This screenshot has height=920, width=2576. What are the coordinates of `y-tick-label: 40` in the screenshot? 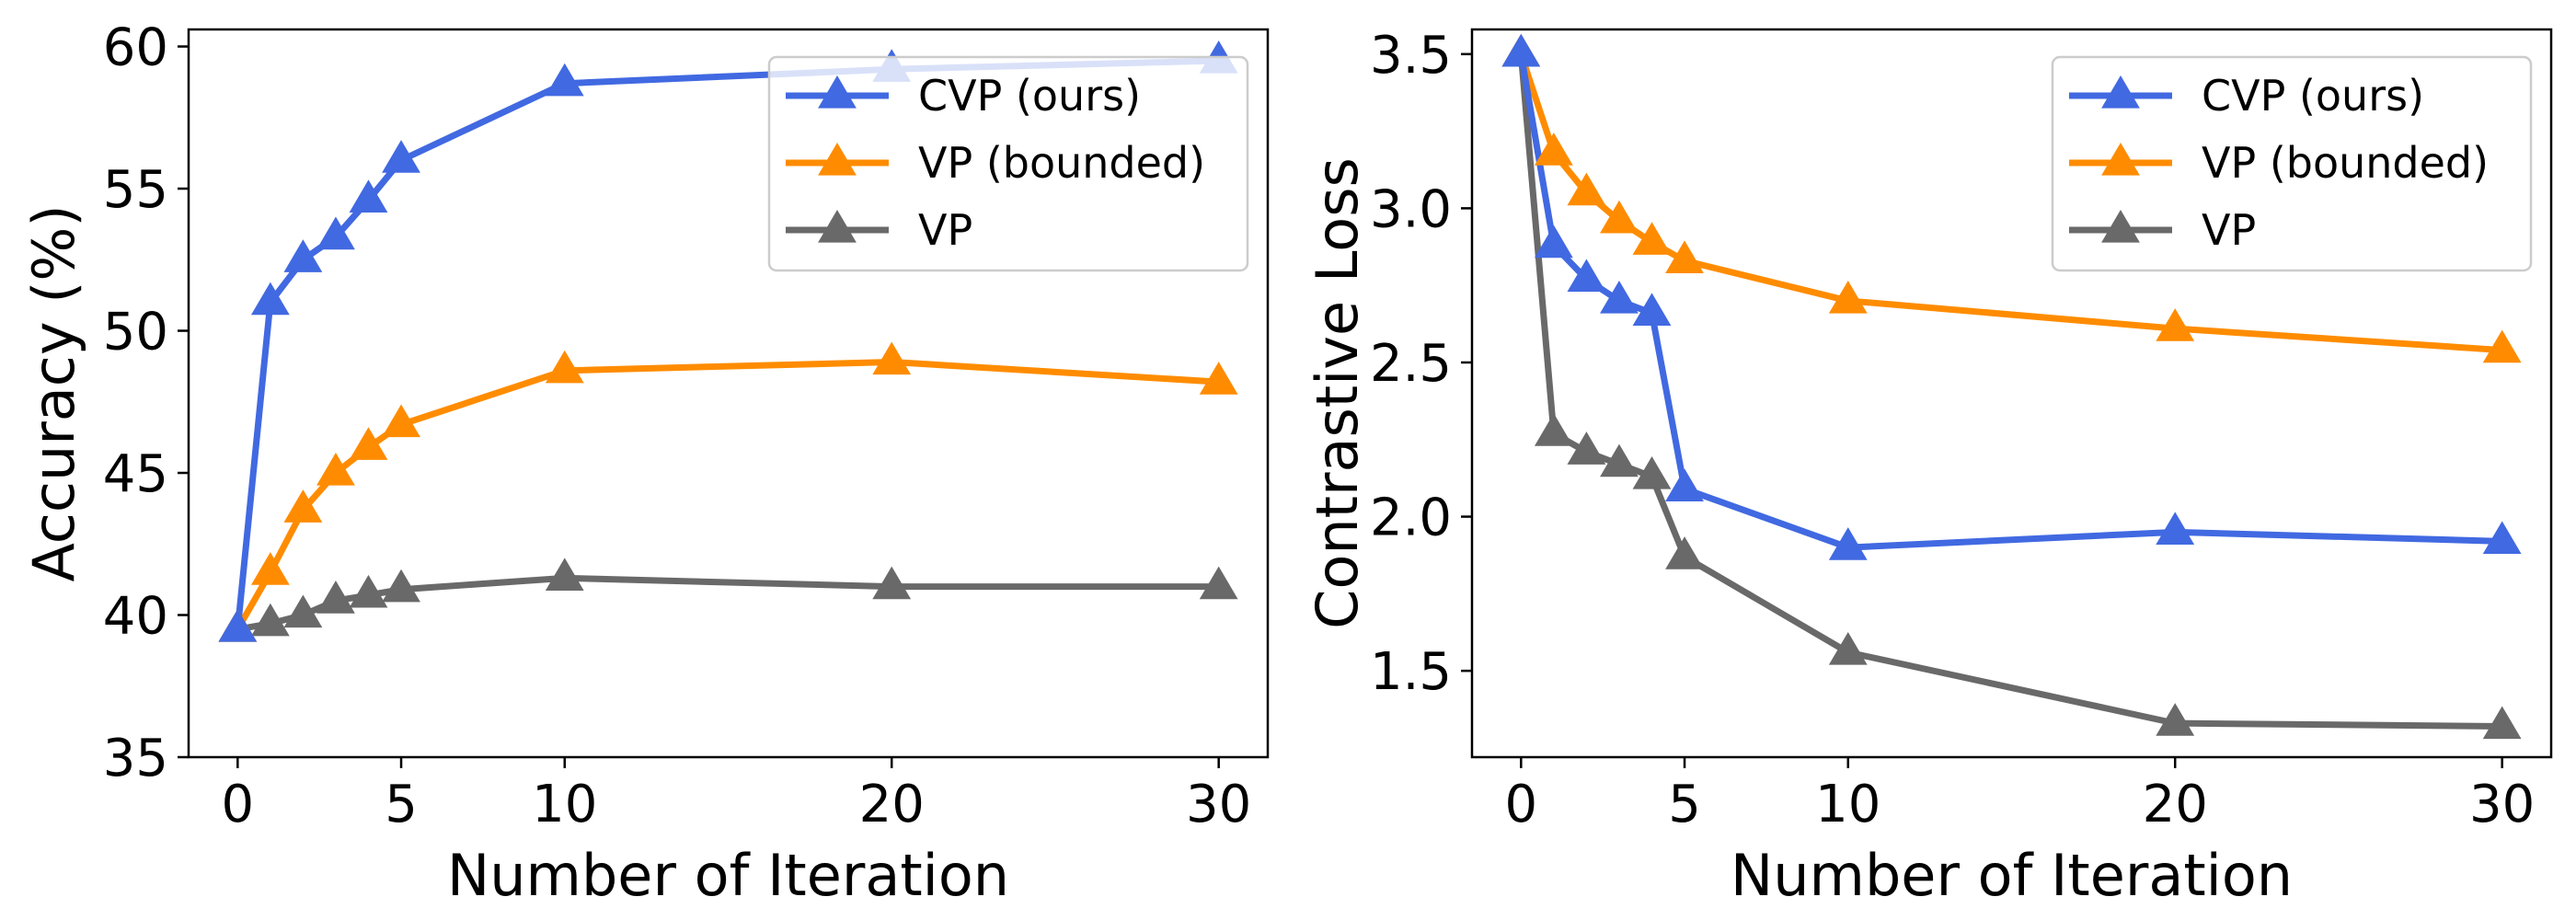 It's located at (135, 617).